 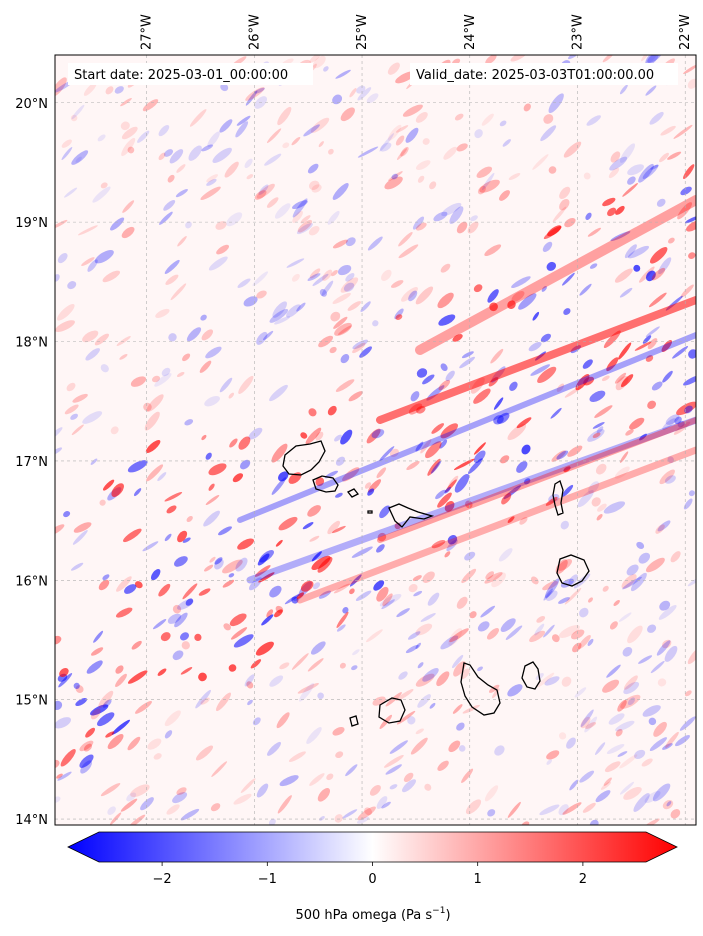 What do you see at coordinates (372, 847) in the screenshot?
I see `colorbar-body` at bounding box center [372, 847].